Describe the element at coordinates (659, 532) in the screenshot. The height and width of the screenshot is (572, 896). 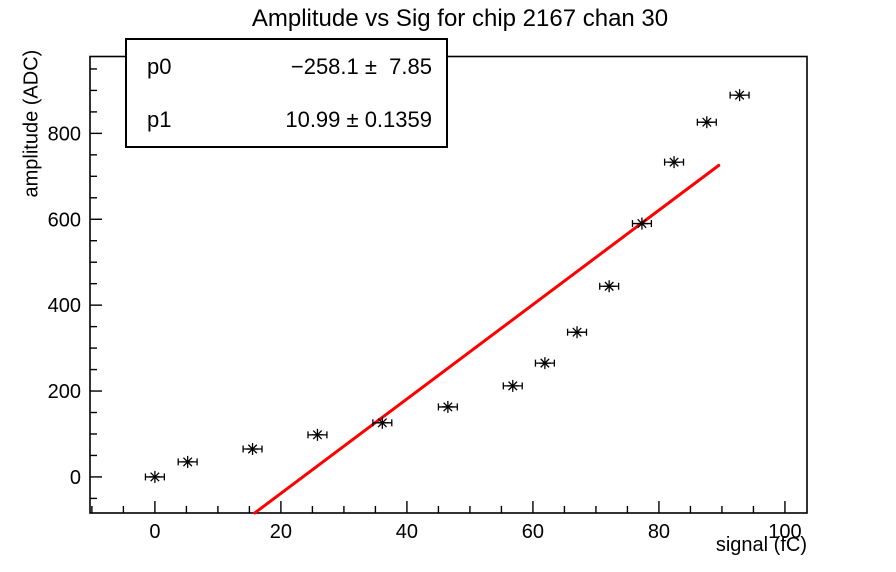
I see `x-tick-label: 80` at that location.